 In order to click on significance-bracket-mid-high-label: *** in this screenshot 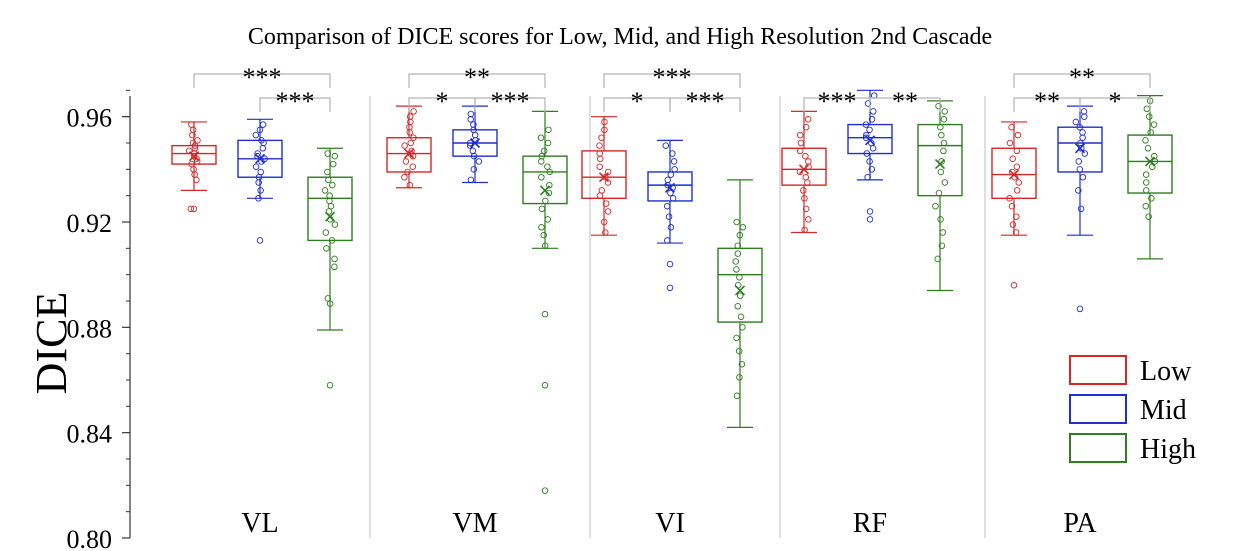, I will do `click(295, 101)`.